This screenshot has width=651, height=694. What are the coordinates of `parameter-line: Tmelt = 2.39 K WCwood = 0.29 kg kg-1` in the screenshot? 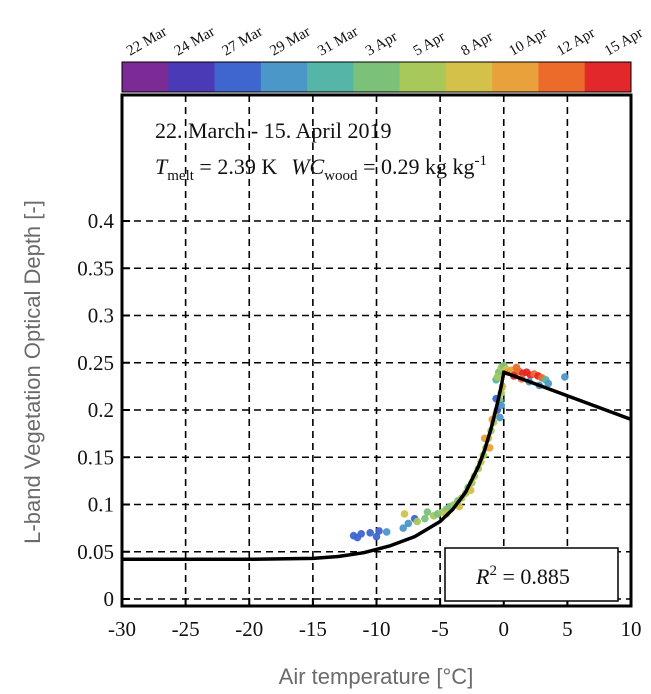 It's located at (321, 168).